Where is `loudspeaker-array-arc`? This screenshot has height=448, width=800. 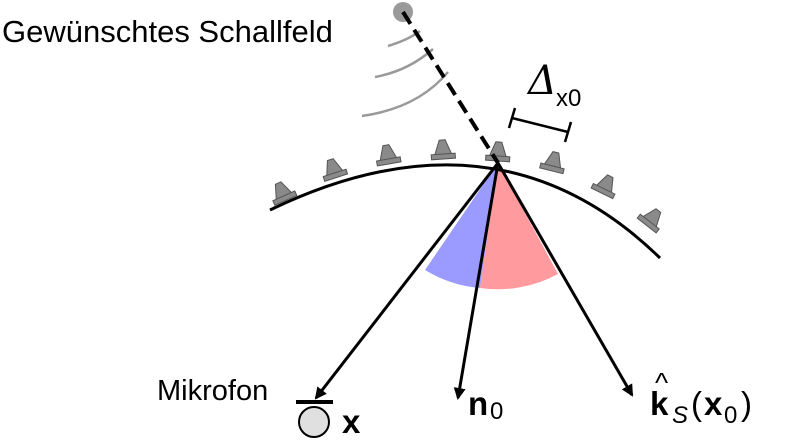 loudspeaker-array-arc is located at coordinates (465, 211).